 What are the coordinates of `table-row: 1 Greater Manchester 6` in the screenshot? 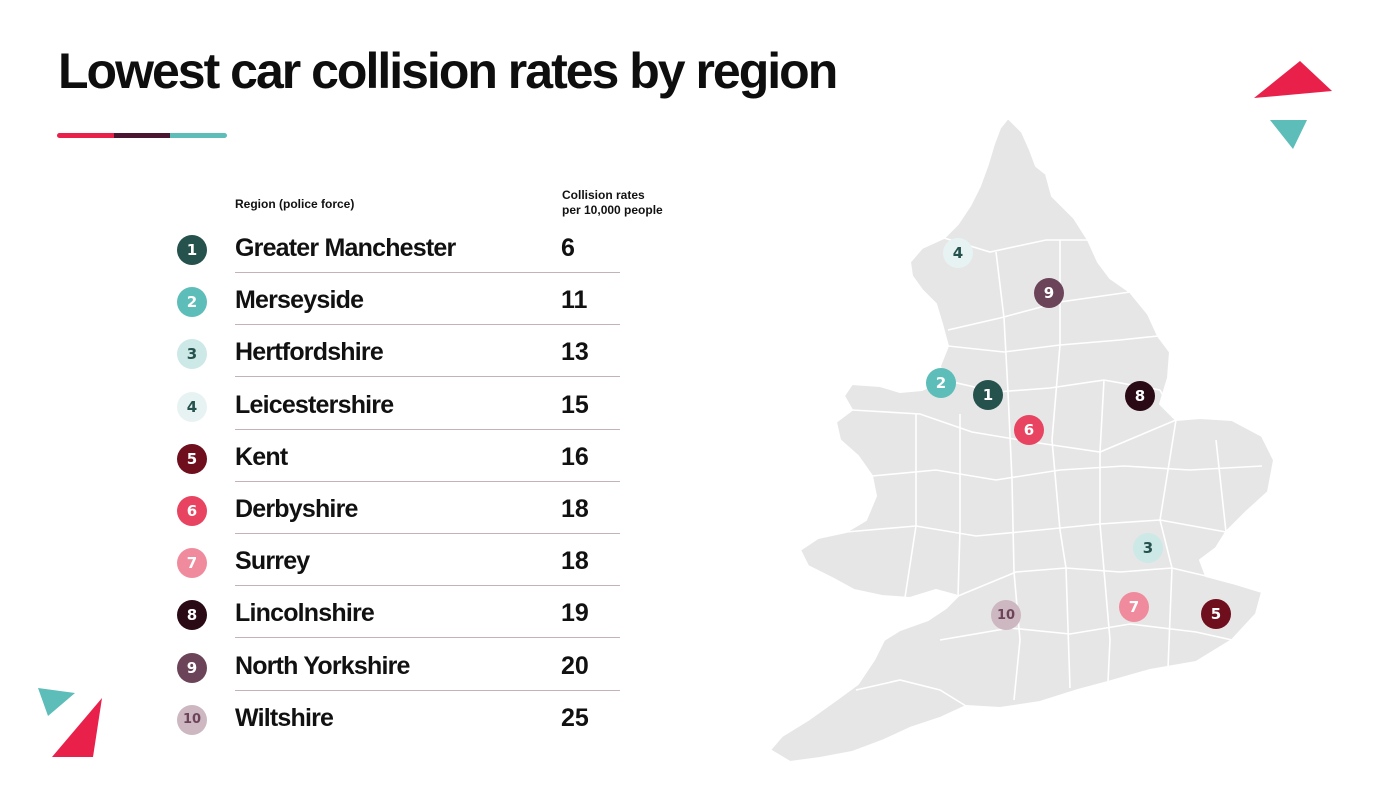 It's located at (397, 254).